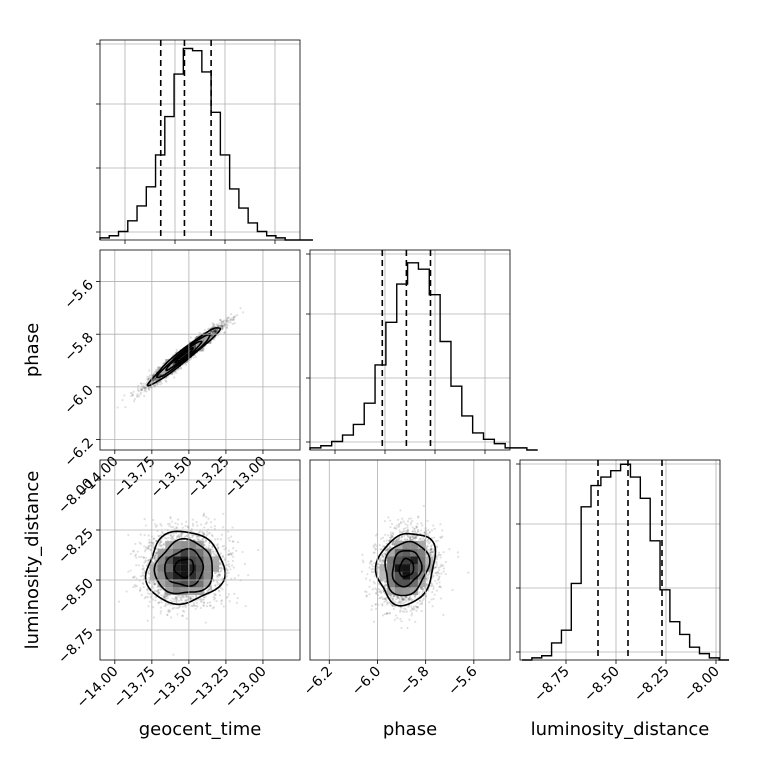 The height and width of the screenshot is (760, 760). What do you see at coordinates (702, 685) in the screenshot?
I see `x-tick-label: −8.00` at bounding box center [702, 685].